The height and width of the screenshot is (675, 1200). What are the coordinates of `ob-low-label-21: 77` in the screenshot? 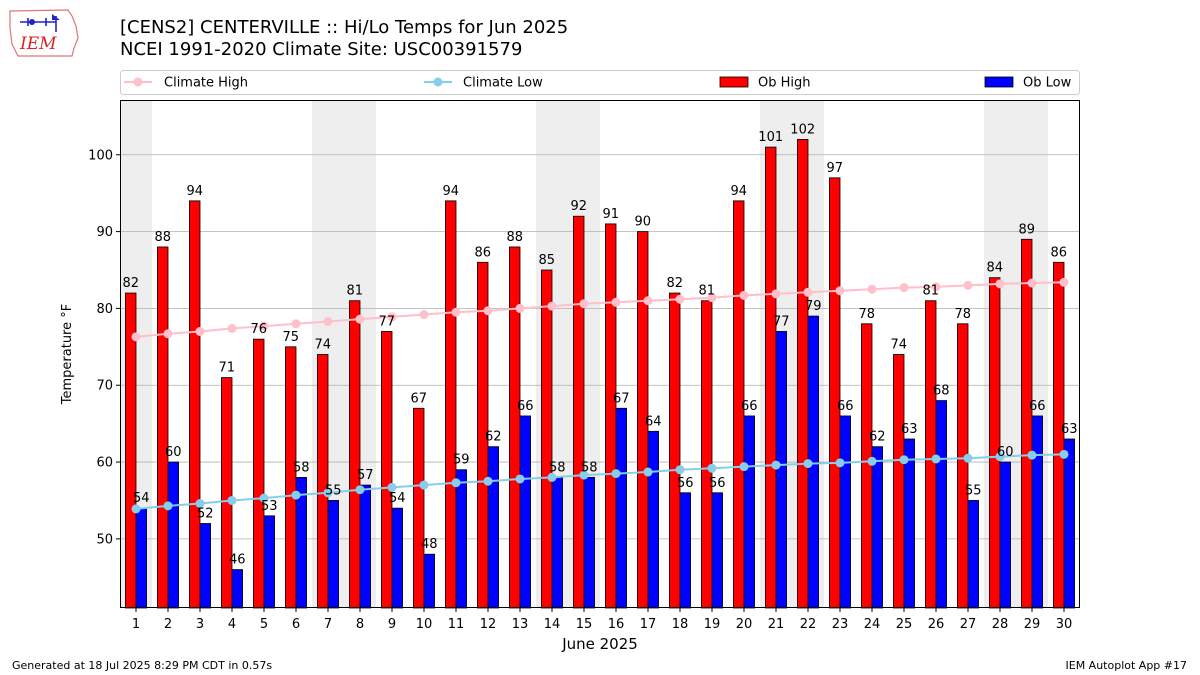 It's located at (781, 321).